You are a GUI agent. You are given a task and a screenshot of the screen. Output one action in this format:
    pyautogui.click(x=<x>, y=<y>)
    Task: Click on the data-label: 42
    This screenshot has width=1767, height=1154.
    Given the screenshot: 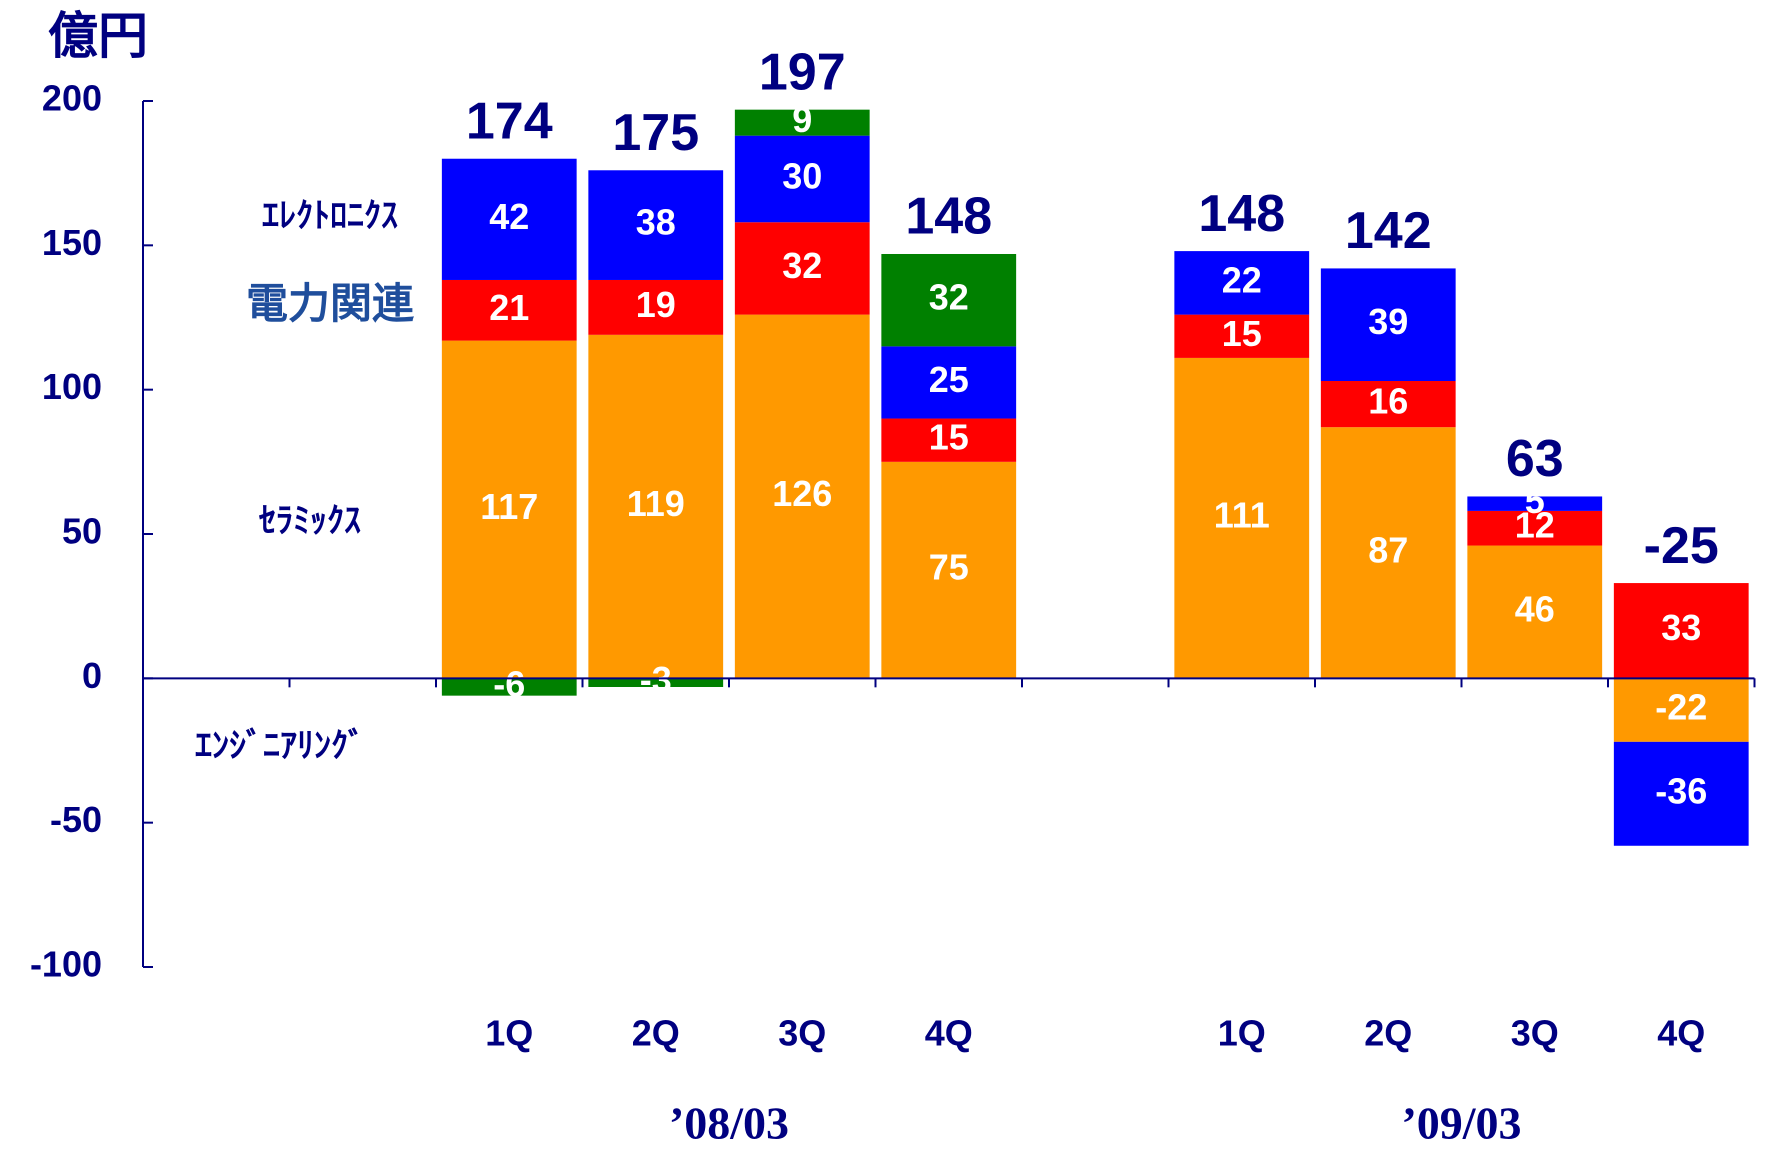 What is the action you would take?
    pyautogui.click(x=509, y=216)
    